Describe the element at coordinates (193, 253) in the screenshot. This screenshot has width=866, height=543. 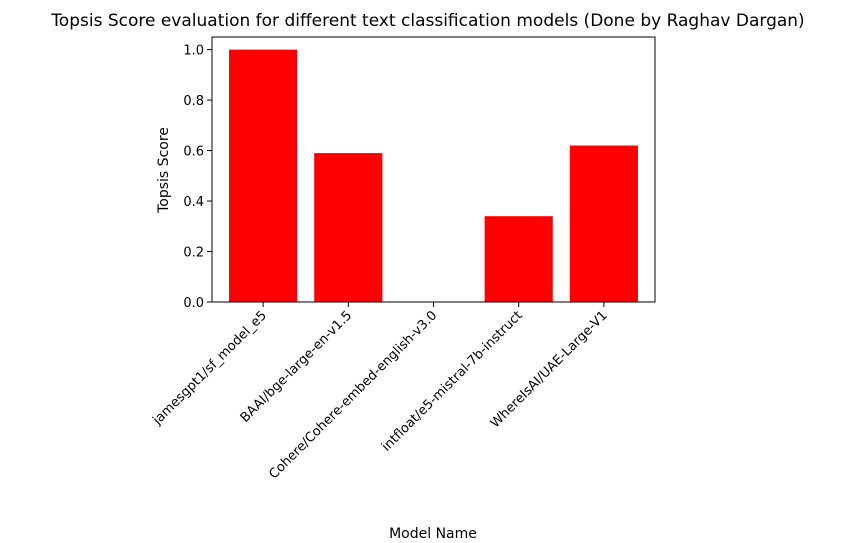
I see `y-tick-label: 0.2` at that location.